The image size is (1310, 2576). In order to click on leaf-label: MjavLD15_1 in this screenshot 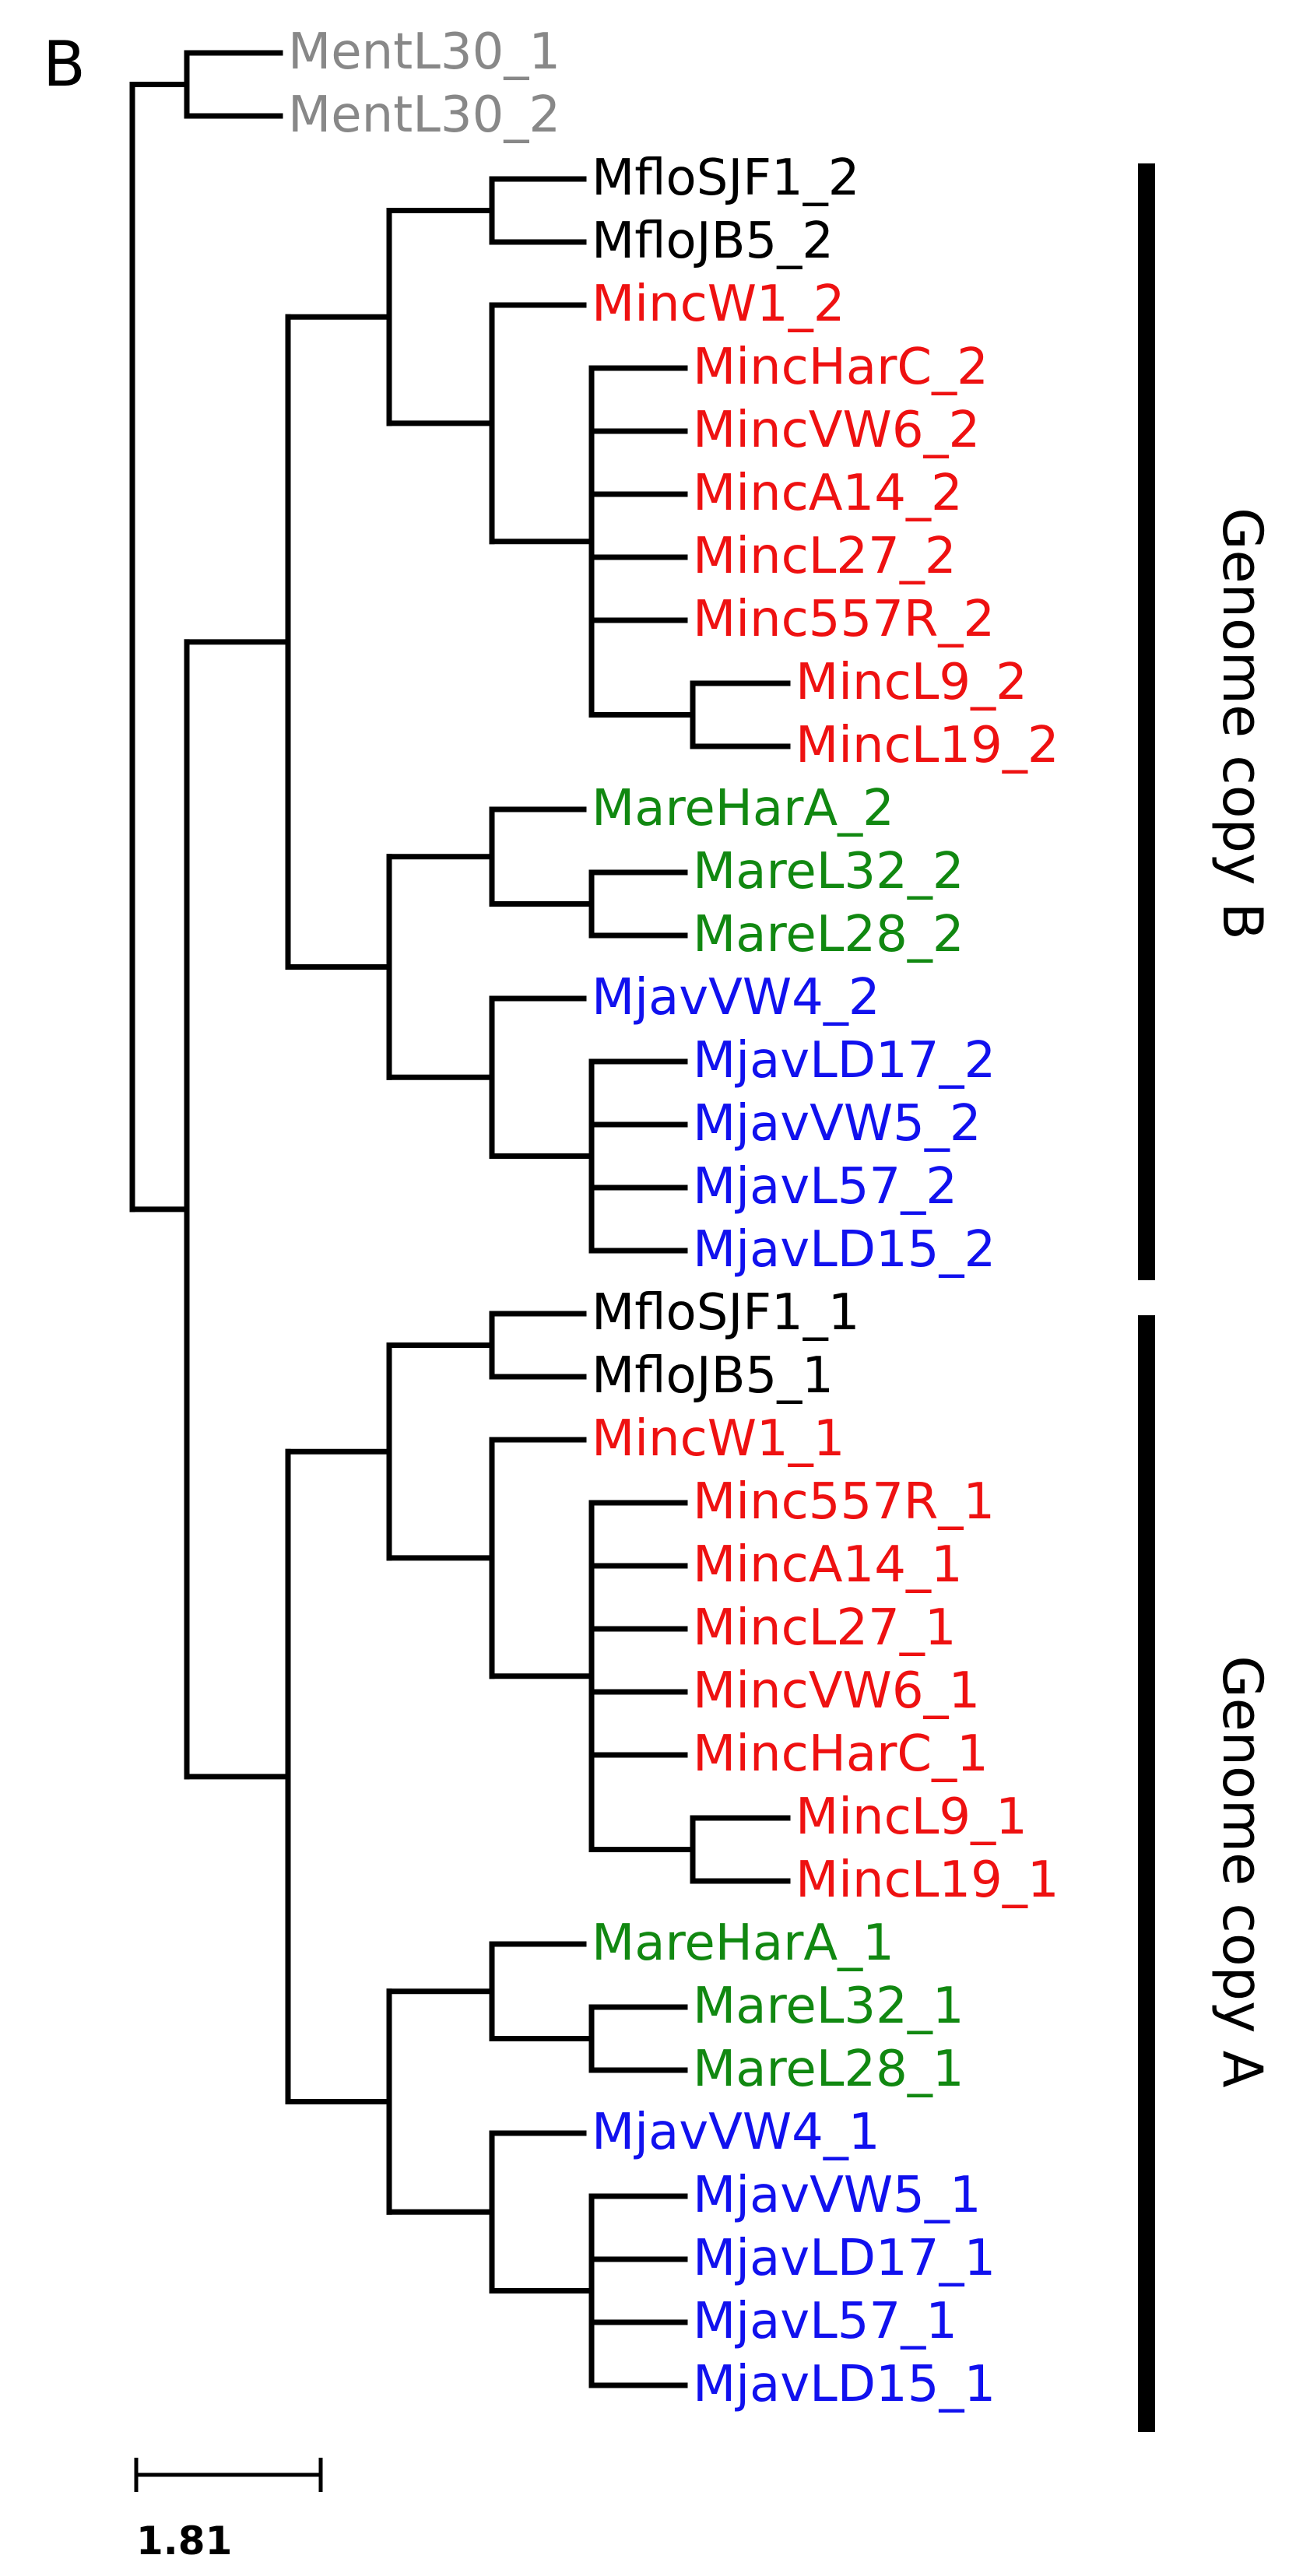, I will do `click(844, 2385)`.